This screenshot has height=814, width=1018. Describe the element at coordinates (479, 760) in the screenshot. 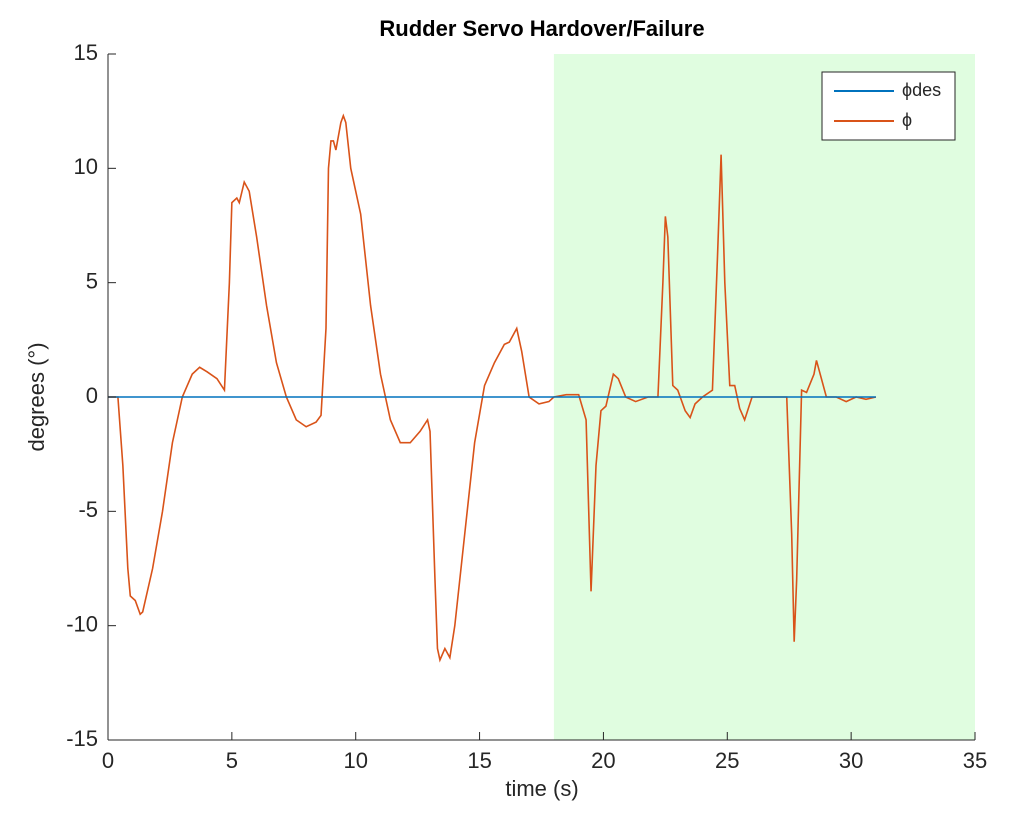

I see `x-tick-label: 15` at that location.